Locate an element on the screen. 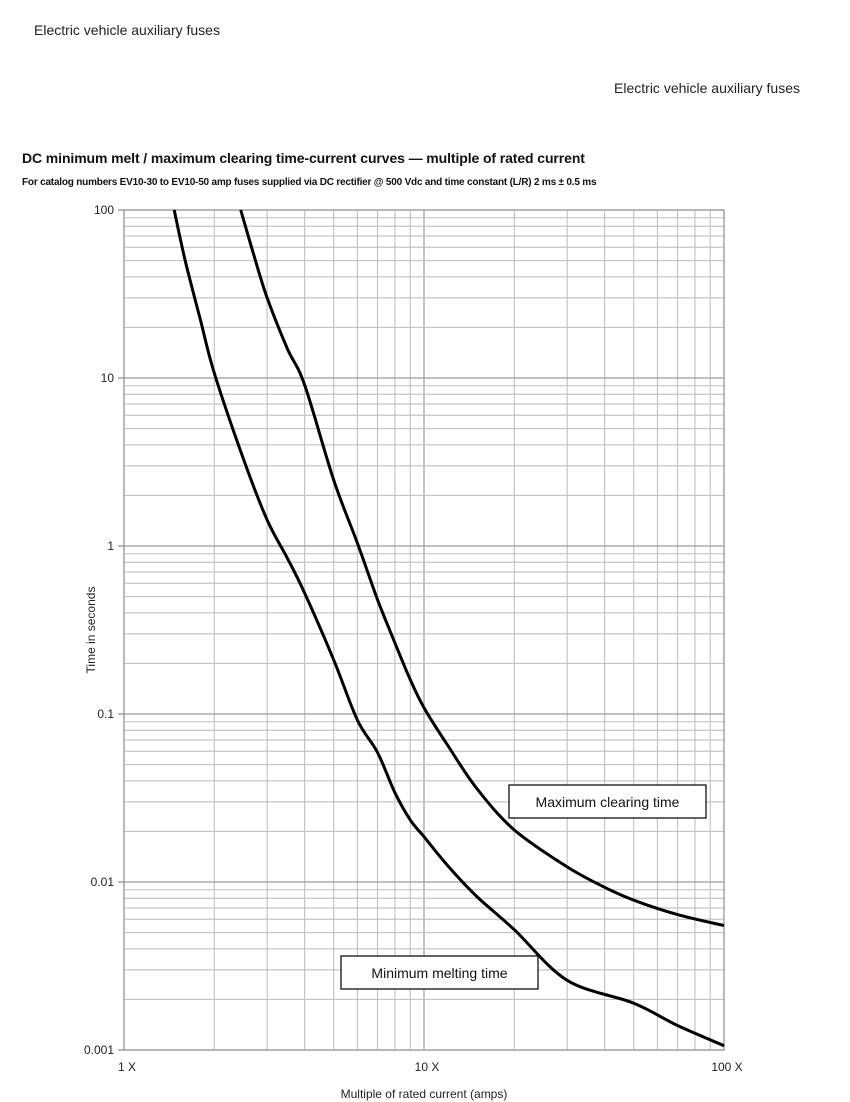 This screenshot has width=850, height=1102. running-header-right: Electric vehicle auxiliary fuses is located at coordinates (707, 88).